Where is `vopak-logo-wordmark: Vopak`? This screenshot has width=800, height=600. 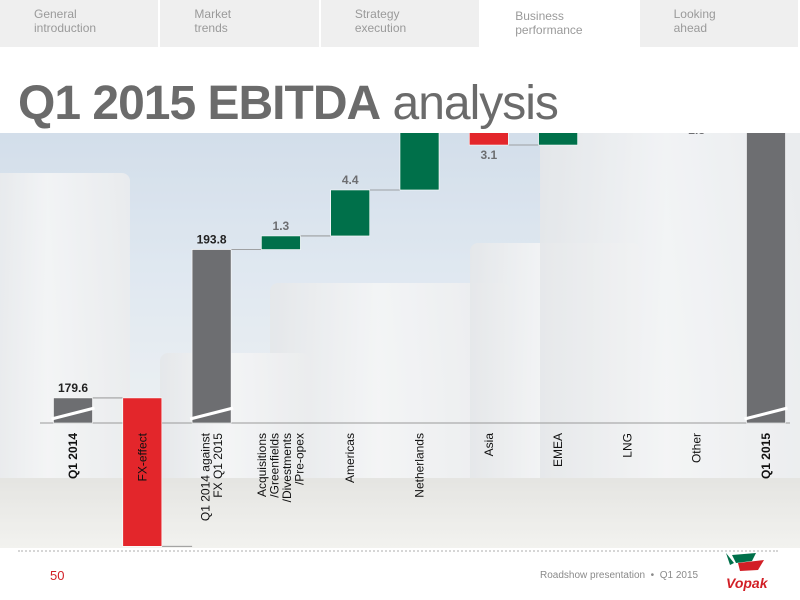
vopak-logo-wordmark: Vopak is located at coordinates (747, 583).